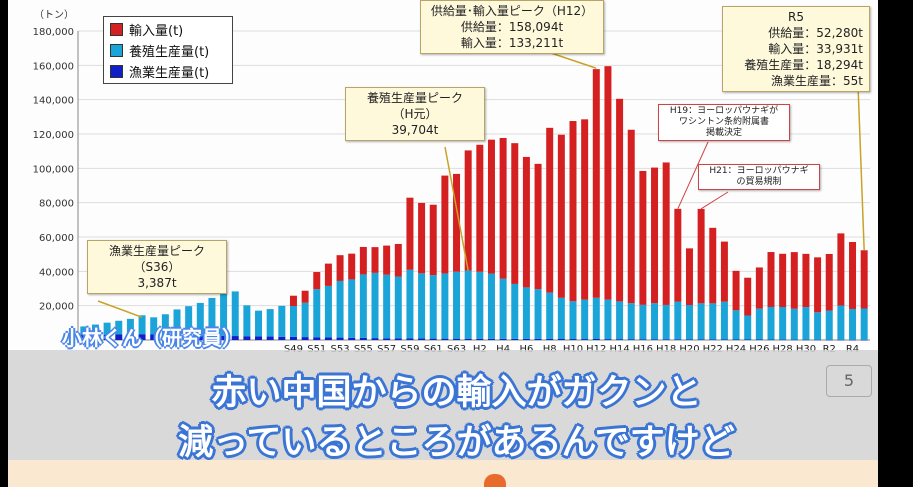  What do you see at coordinates (526, 349) in the screenshot?
I see `x-tick-label: H6` at bounding box center [526, 349].